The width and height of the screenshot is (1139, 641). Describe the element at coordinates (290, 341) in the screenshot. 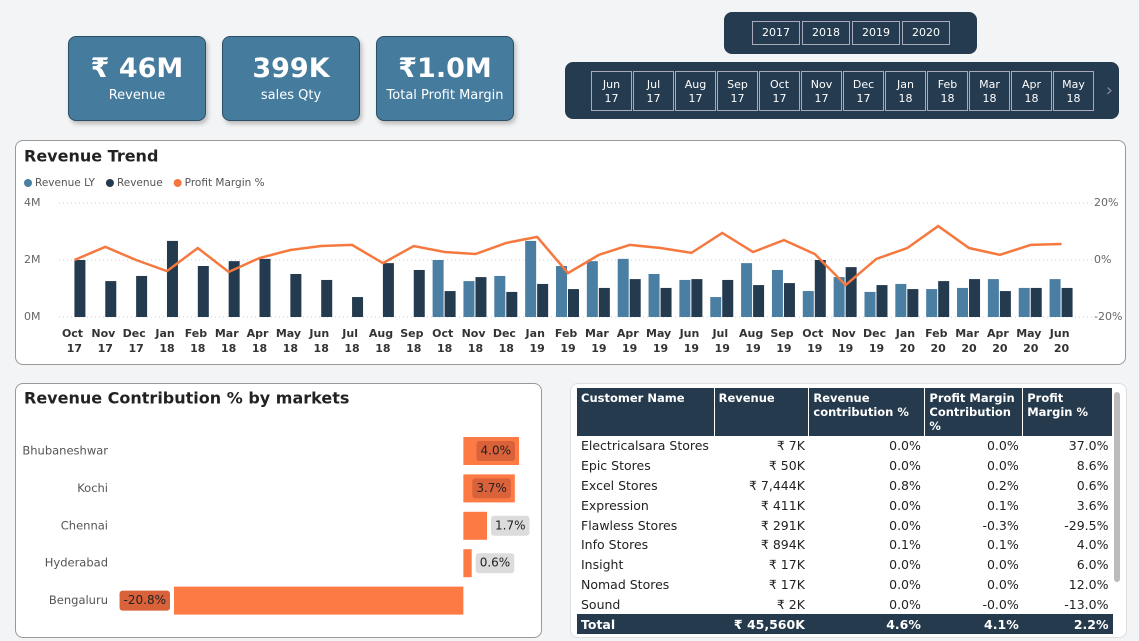

I see `x-tick-label: May 18` at that location.